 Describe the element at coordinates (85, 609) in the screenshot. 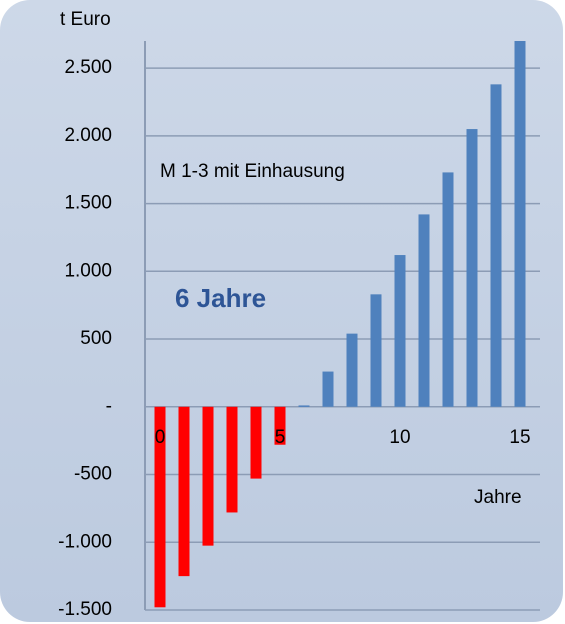

I see `y-tick-label: -1.500` at that location.